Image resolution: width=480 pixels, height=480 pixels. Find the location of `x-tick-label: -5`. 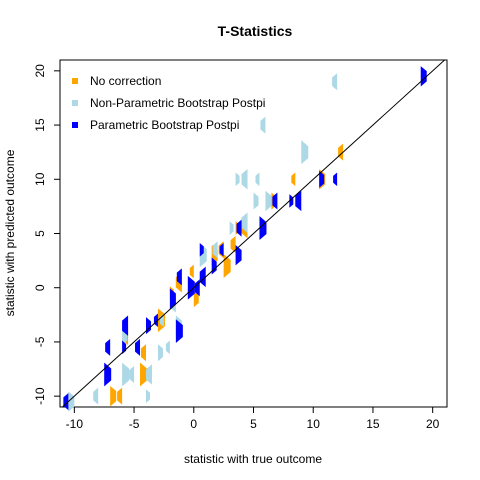

x-tick-label: -5 is located at coordinates (134, 424).